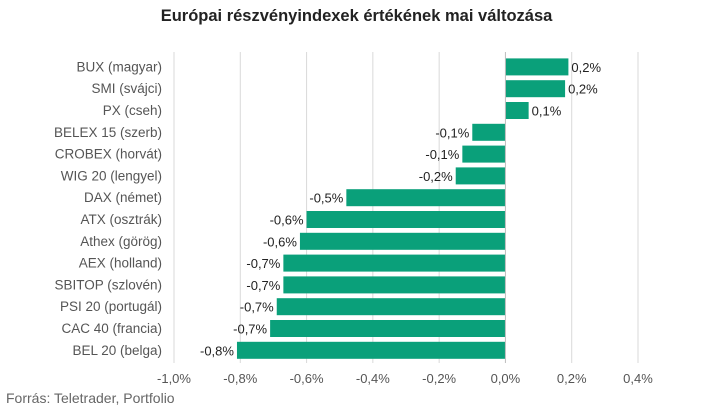  I want to click on x-axis-tick-labels: -1,0% -0,8% -0,6% -0,4% -0,2% 0,0% 0,2% 0,4%, so click(405, 378).